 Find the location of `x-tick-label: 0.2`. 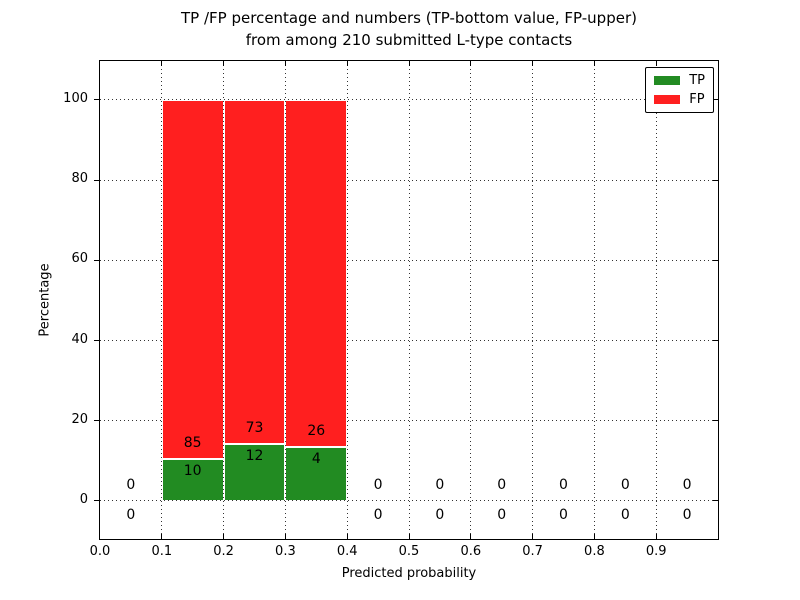

x-tick-label: 0.2 is located at coordinates (223, 551).